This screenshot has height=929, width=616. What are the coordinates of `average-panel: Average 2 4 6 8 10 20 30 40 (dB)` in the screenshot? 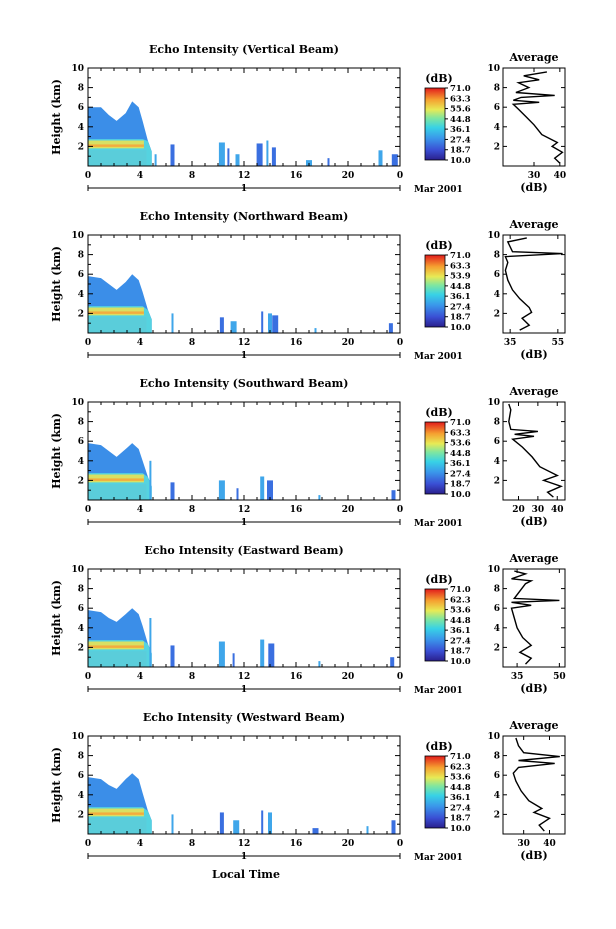 It's located at (526, 456).